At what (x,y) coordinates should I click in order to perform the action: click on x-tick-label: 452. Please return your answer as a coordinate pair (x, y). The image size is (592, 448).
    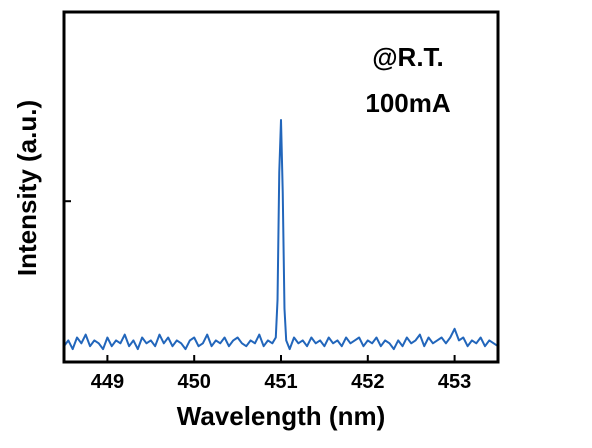
    Looking at the image, I should click on (367, 382).